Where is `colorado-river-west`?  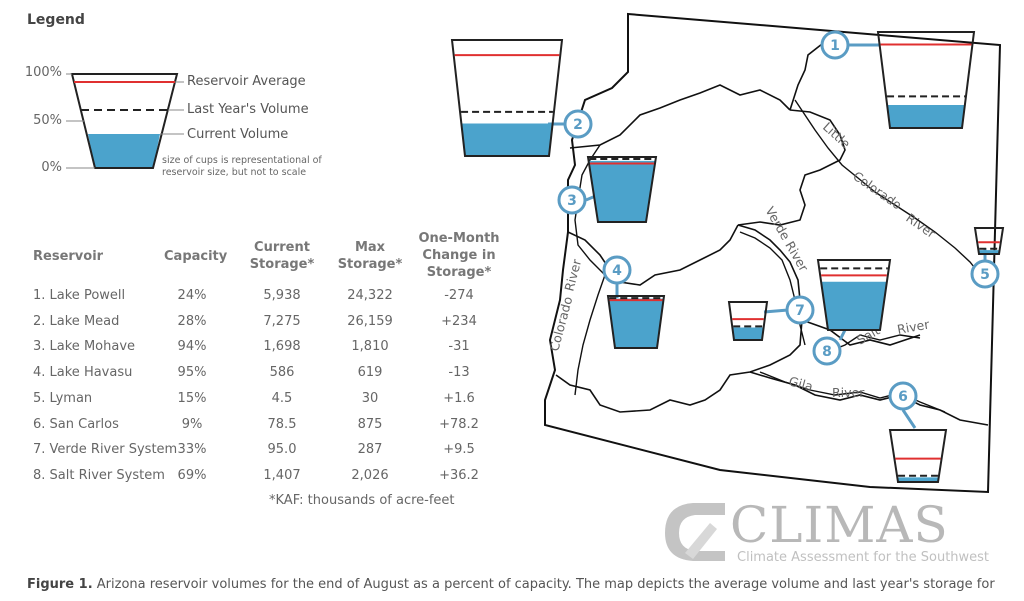 colorado-river-west is located at coordinates (590, 270).